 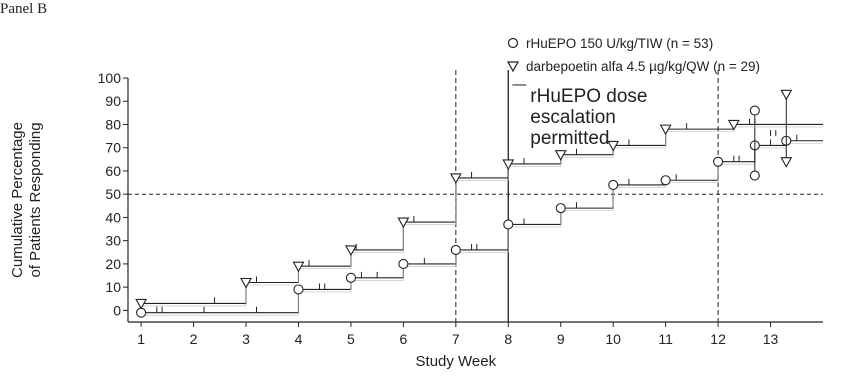 What do you see at coordinates (113, 148) in the screenshot?
I see `y-tick-label: 70` at bounding box center [113, 148].